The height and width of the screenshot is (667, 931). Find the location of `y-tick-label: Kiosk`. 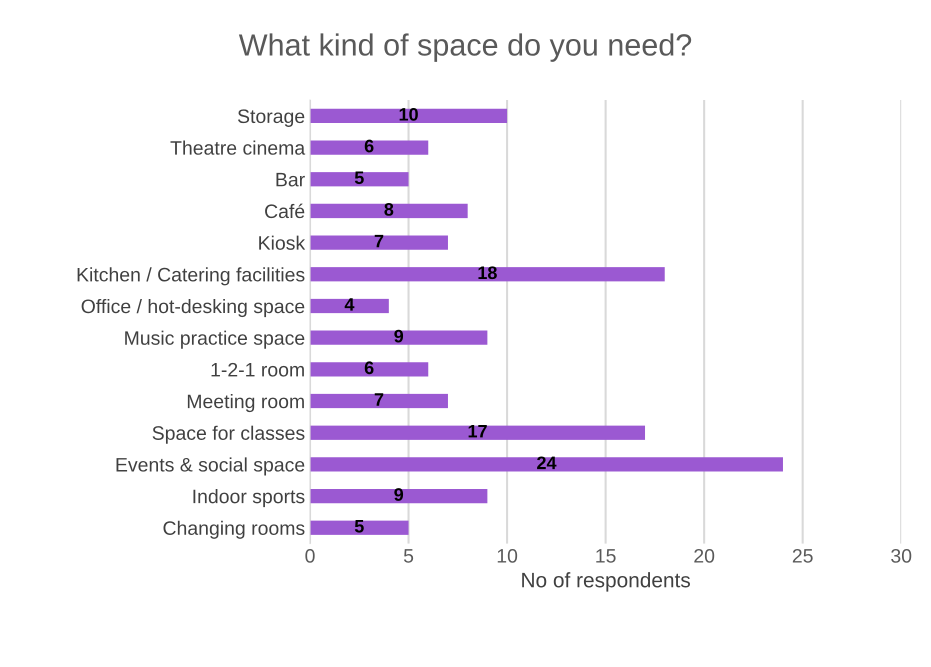

y-tick-label: Kiosk is located at coordinates (282, 243).